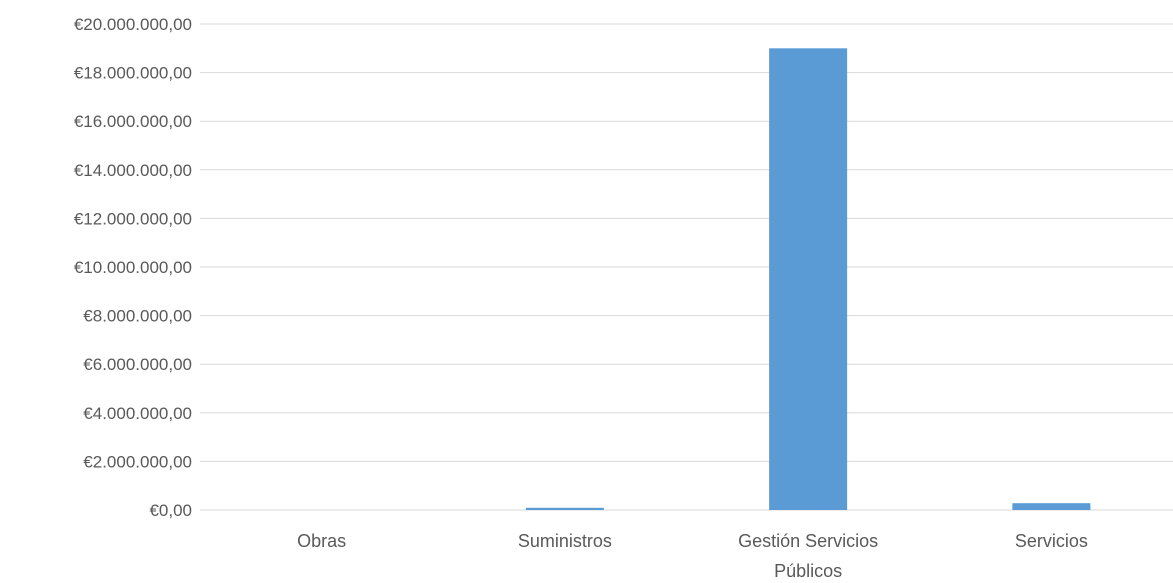  Describe the element at coordinates (137, 364) in the screenshot. I see `y-tick-label: €6.000.000,00` at that location.